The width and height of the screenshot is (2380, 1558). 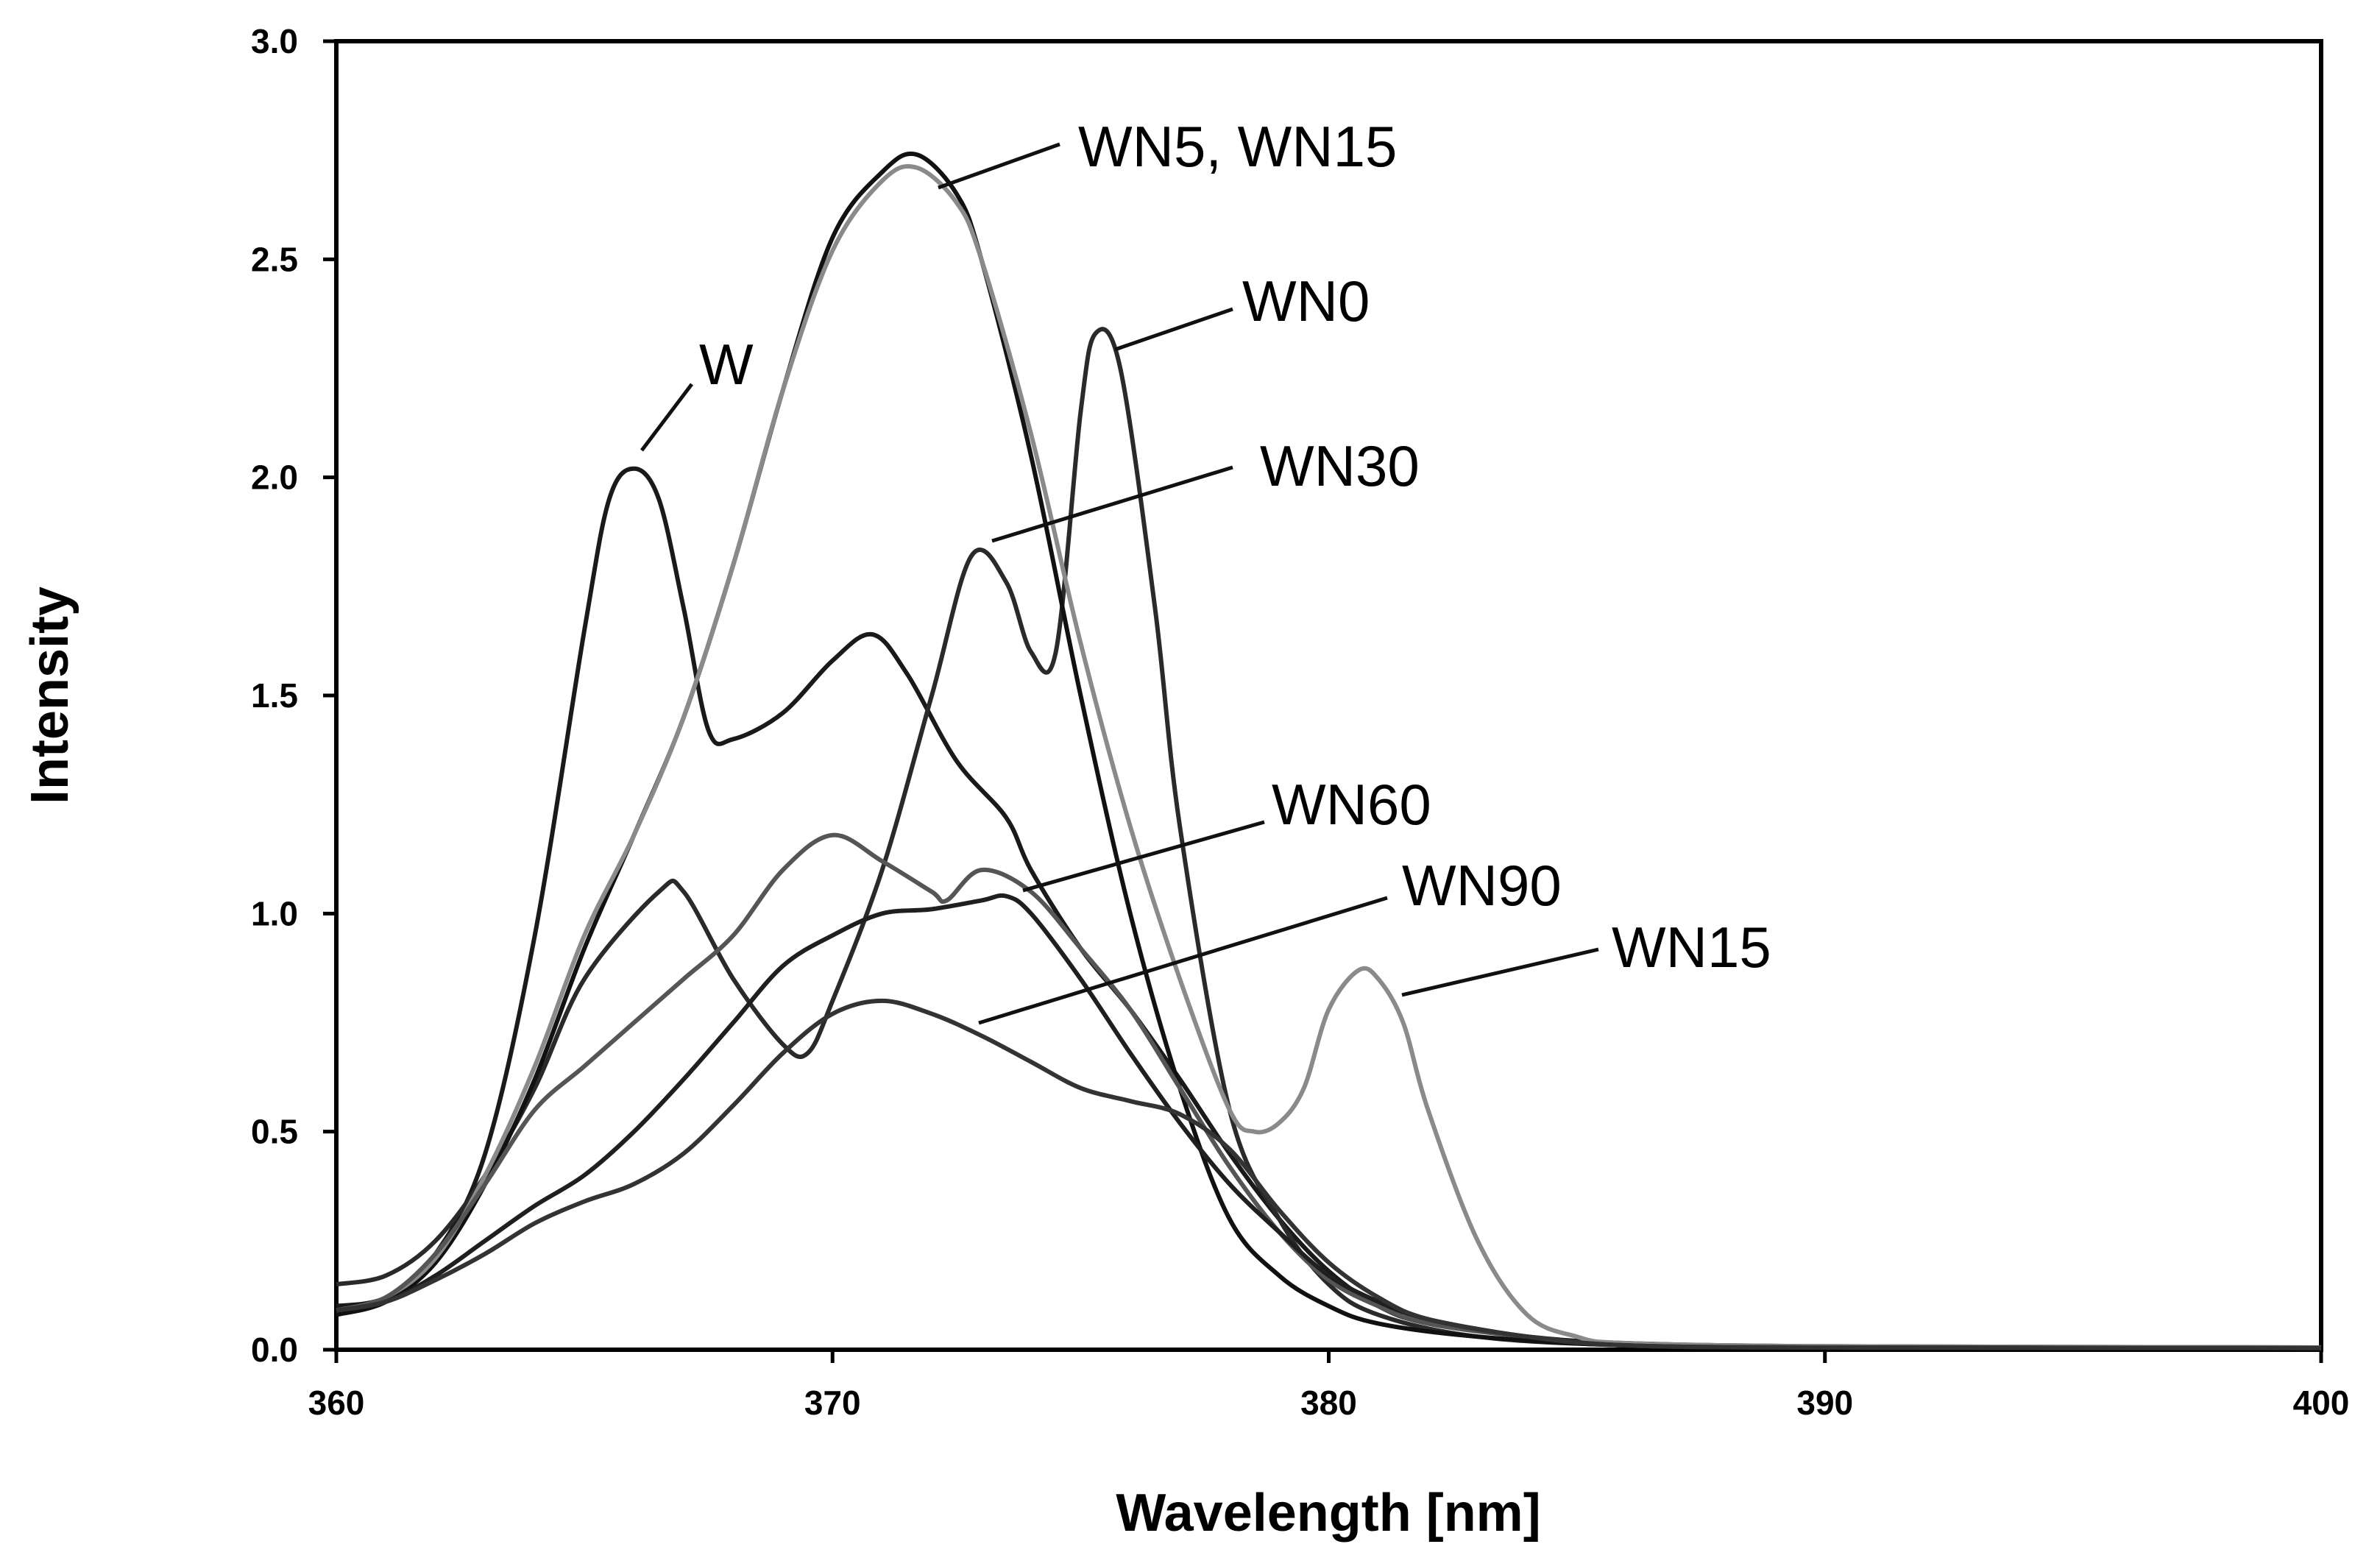 What do you see at coordinates (1237, 147) in the screenshot?
I see `annotation-label-wn5-wn15: WN5, WN15` at bounding box center [1237, 147].